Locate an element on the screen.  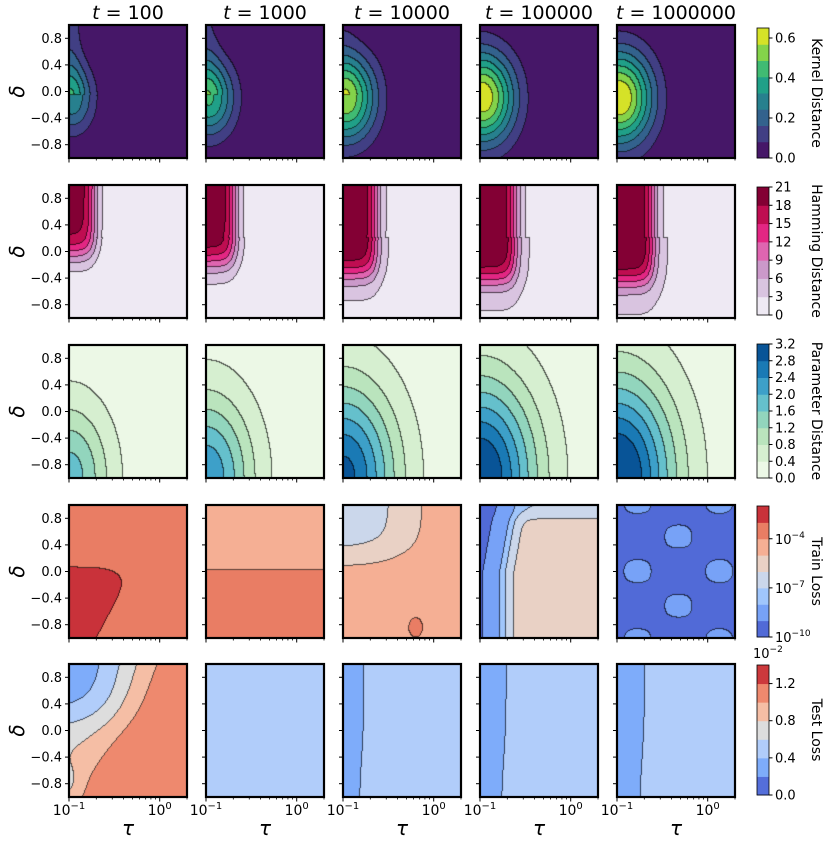
contour-panel-r3-c1 is located at coordinates (128, 411).